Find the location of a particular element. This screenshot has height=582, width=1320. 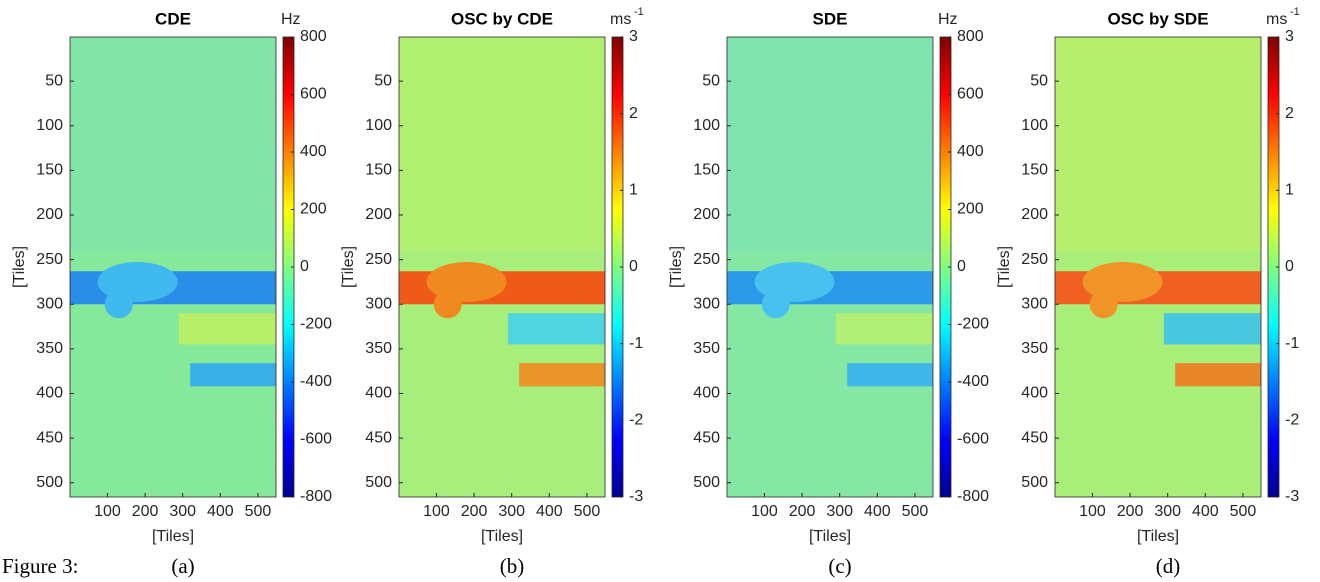

colorbar-tick-label: -800 is located at coordinates (973, 496).